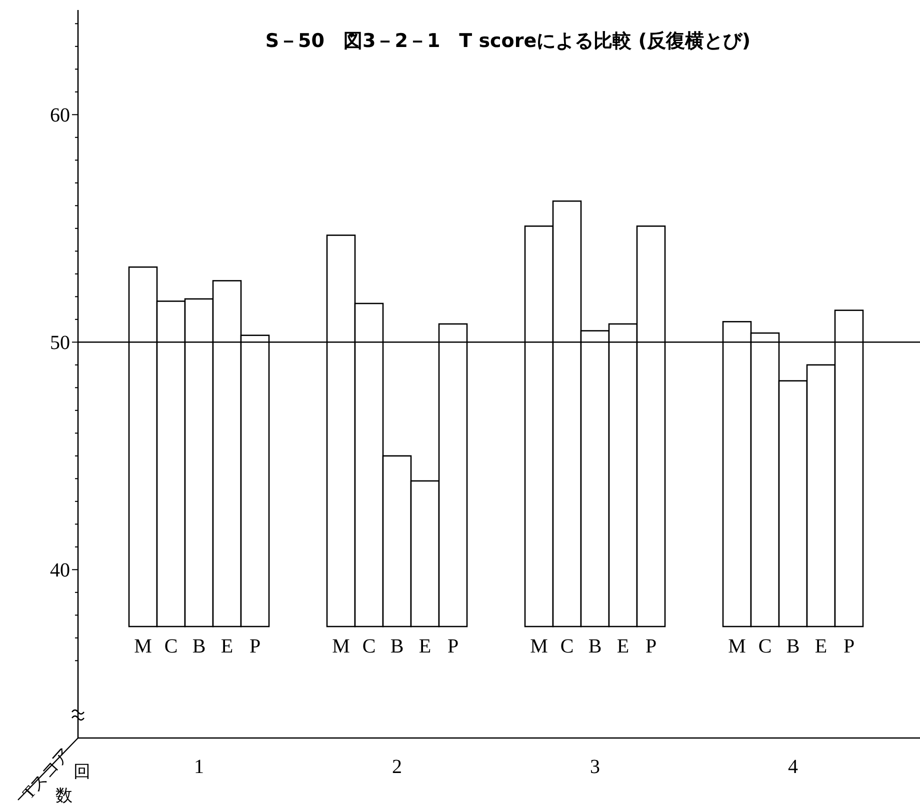 This screenshot has height=807, width=920. Describe the element at coordinates (60, 115) in the screenshot. I see `y-tick-label: 60` at that location.